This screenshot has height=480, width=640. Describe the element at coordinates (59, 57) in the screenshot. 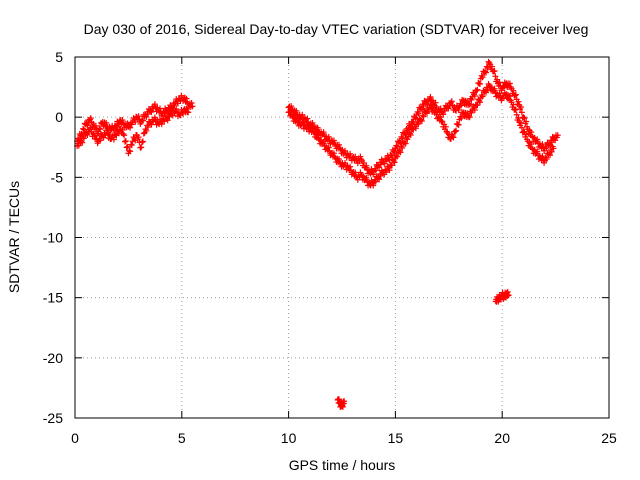

I see `y-tick-label: 5` at that location.